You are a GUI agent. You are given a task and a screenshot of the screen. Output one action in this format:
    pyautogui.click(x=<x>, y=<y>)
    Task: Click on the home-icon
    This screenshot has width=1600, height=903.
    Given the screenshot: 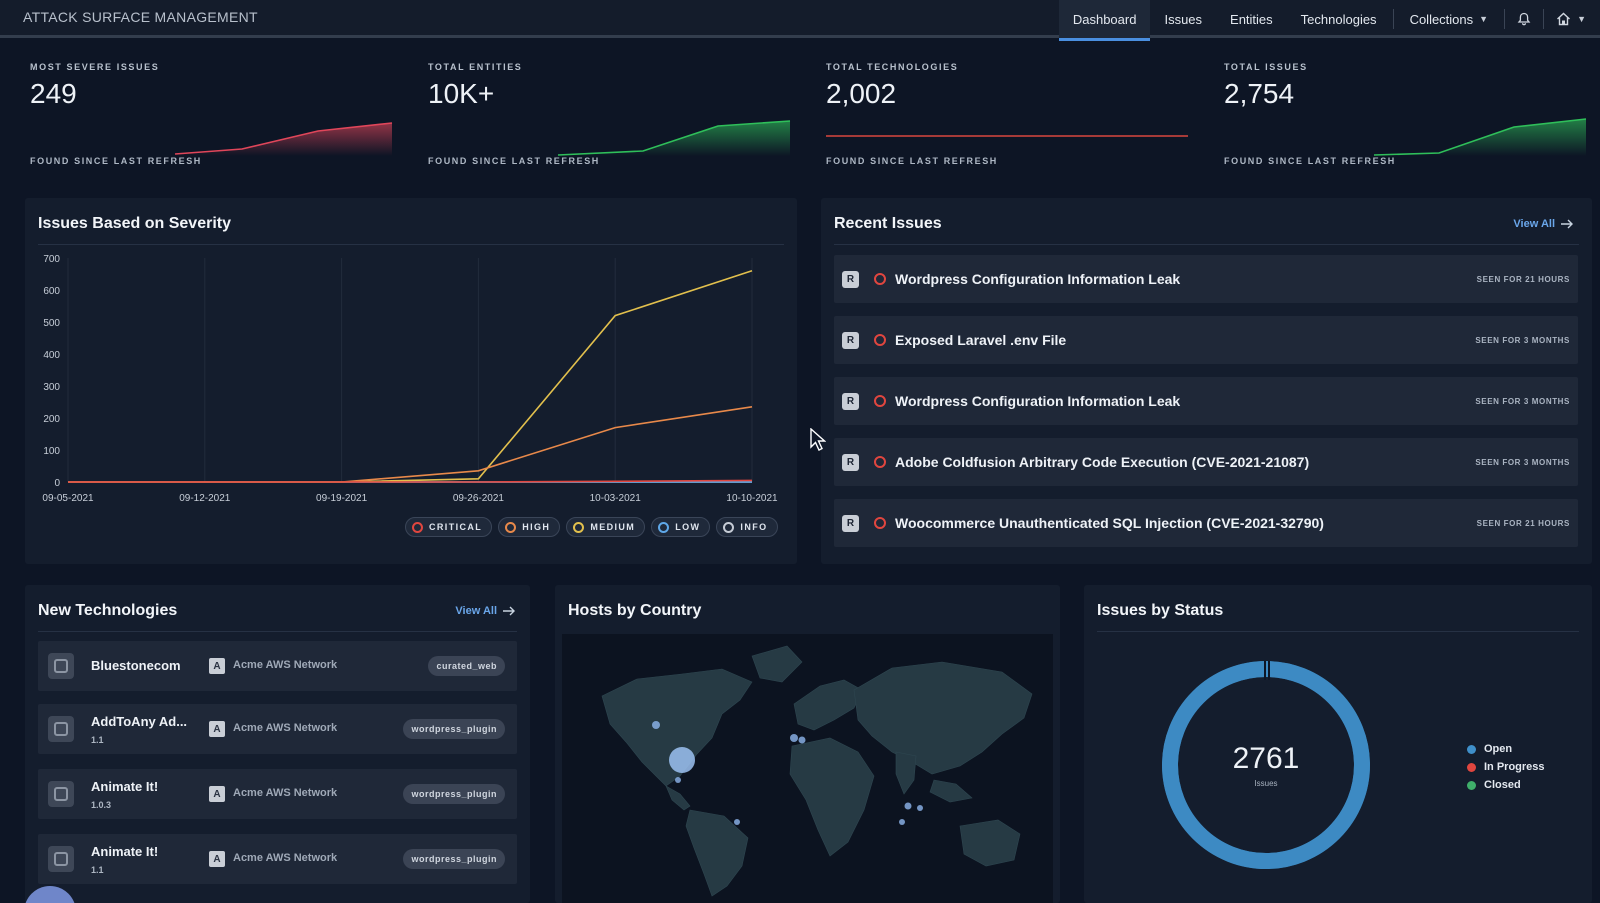 What is the action you would take?
    pyautogui.click(x=1564, y=19)
    